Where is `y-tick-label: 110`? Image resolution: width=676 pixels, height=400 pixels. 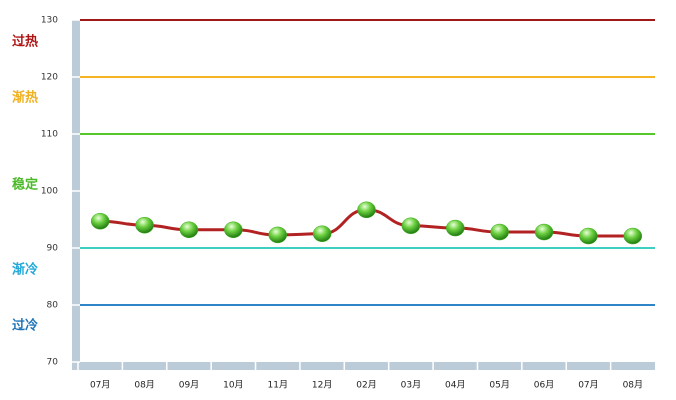 y-tick-label: 110 is located at coordinates (49, 135).